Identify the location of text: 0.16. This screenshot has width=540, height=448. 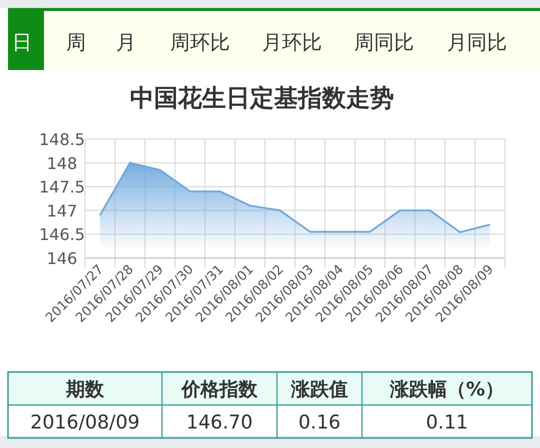
(319, 423).